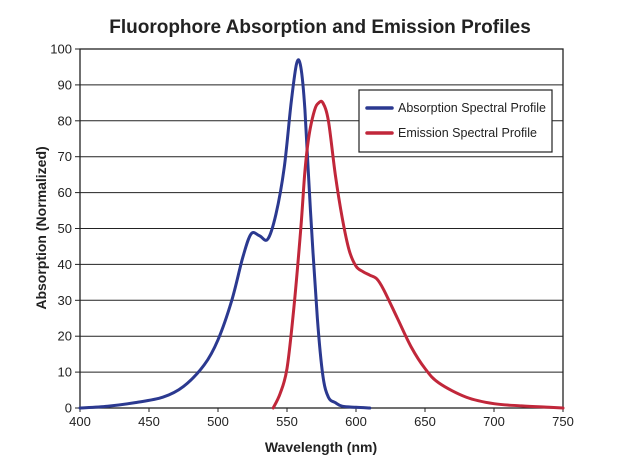 Image resolution: width=617 pixels, height=463 pixels. I want to click on x-tick-label-500: 500, so click(218, 421).